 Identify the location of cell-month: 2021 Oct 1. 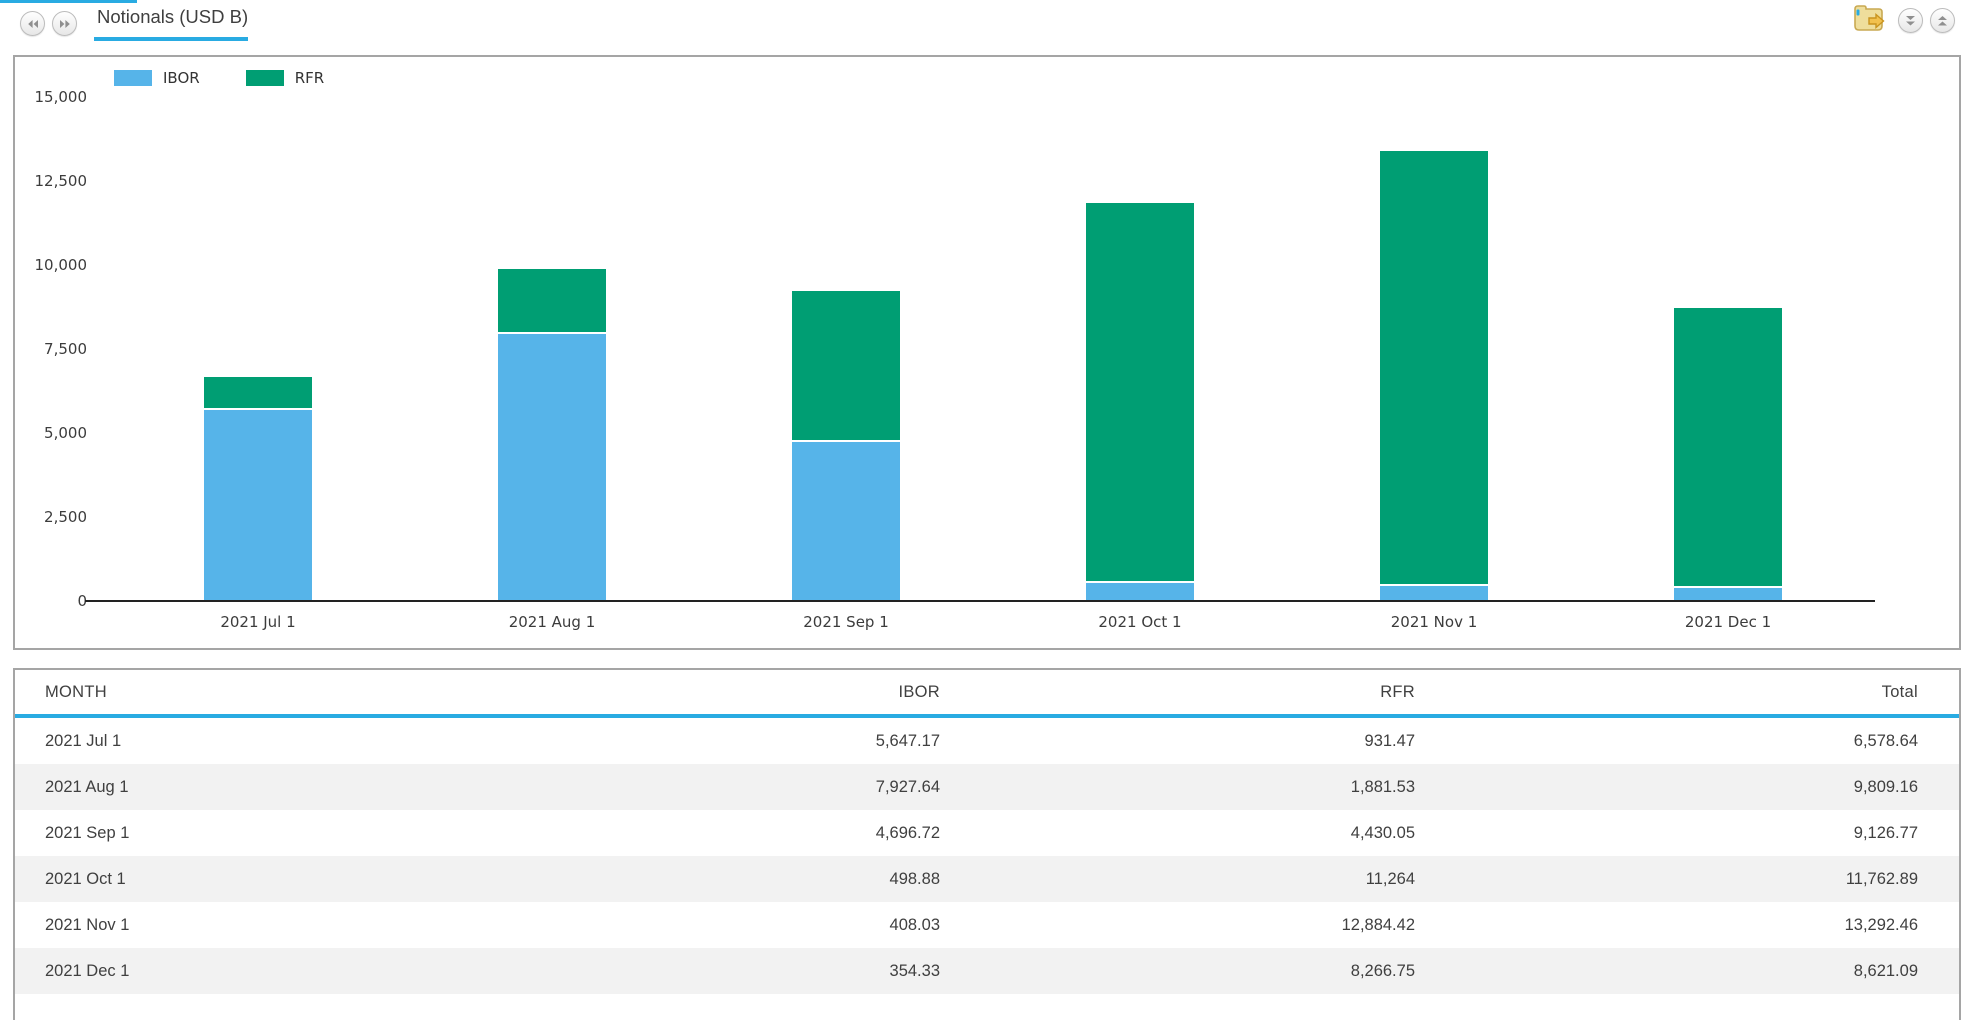
(85, 878).